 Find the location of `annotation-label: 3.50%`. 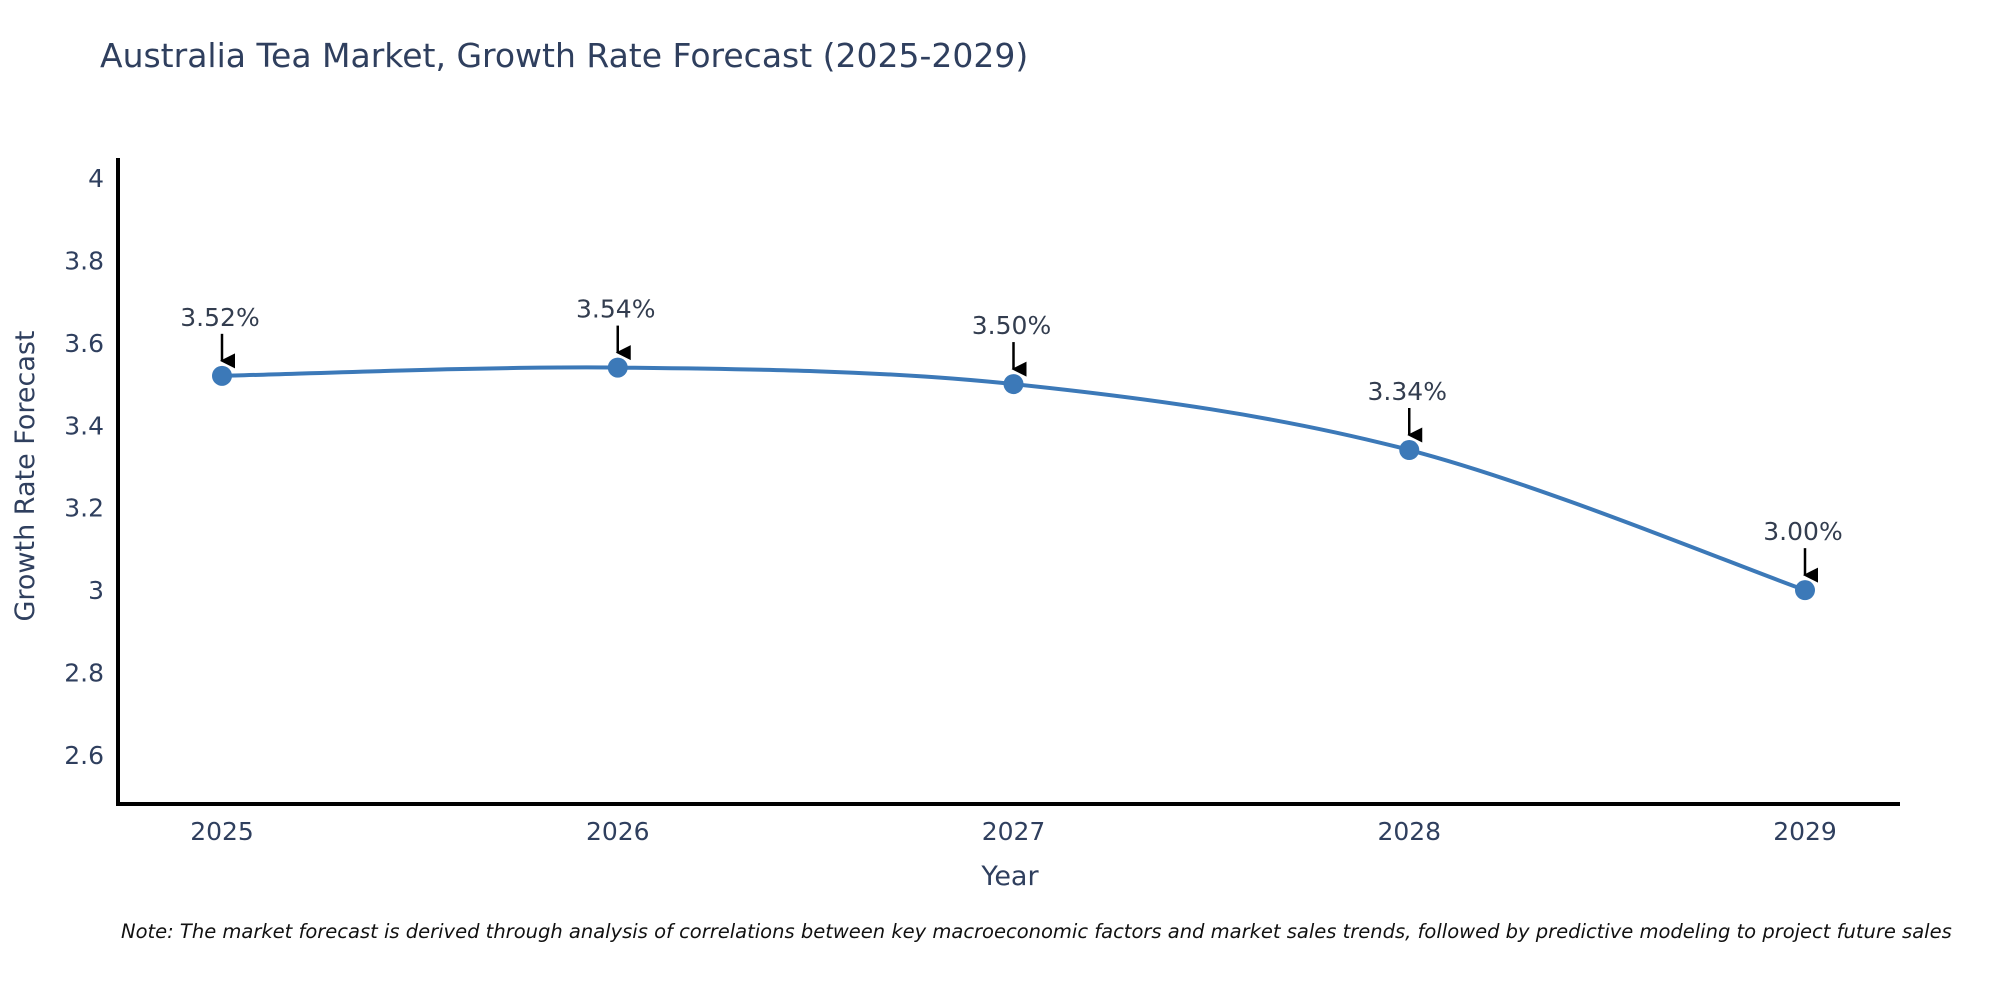

annotation-label: 3.50% is located at coordinates (1011, 325).